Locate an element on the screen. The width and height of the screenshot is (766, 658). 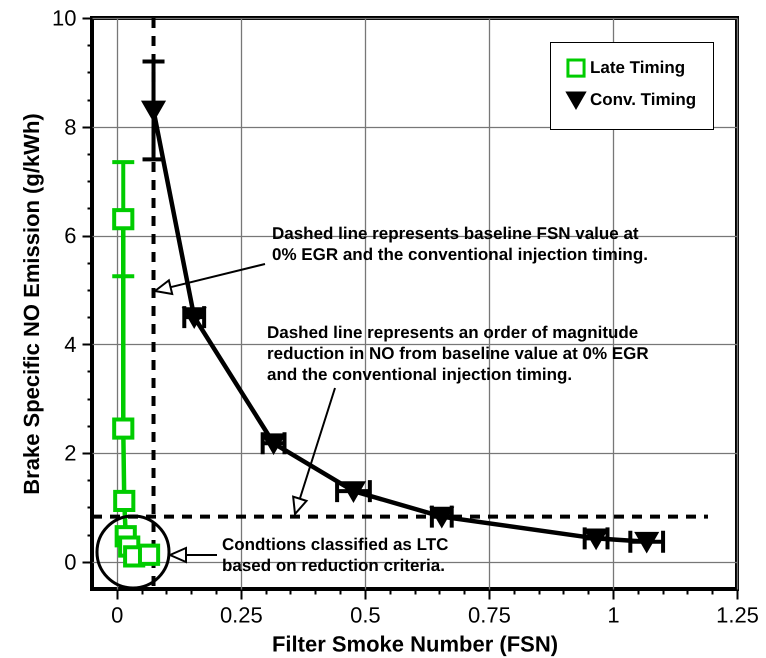
x-tick-label: 0.5 is located at coordinates (365, 615).